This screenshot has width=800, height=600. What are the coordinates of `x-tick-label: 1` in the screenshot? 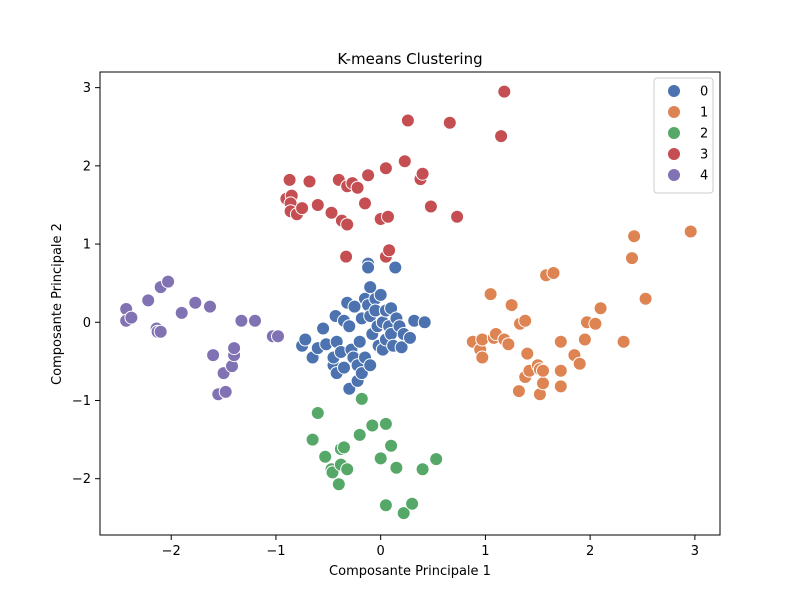 It's located at (485, 551).